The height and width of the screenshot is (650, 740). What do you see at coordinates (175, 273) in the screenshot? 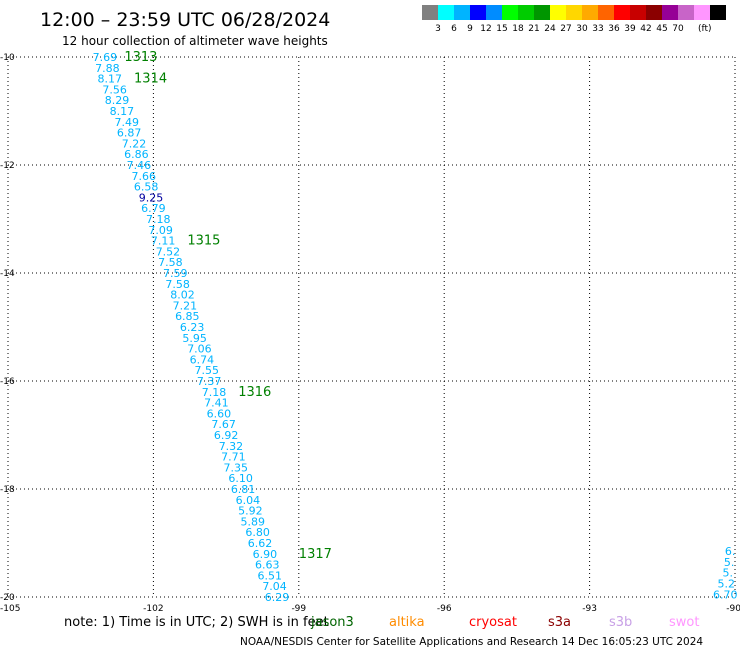
I see `wave-height-point-20: 7.59` at bounding box center [175, 273].